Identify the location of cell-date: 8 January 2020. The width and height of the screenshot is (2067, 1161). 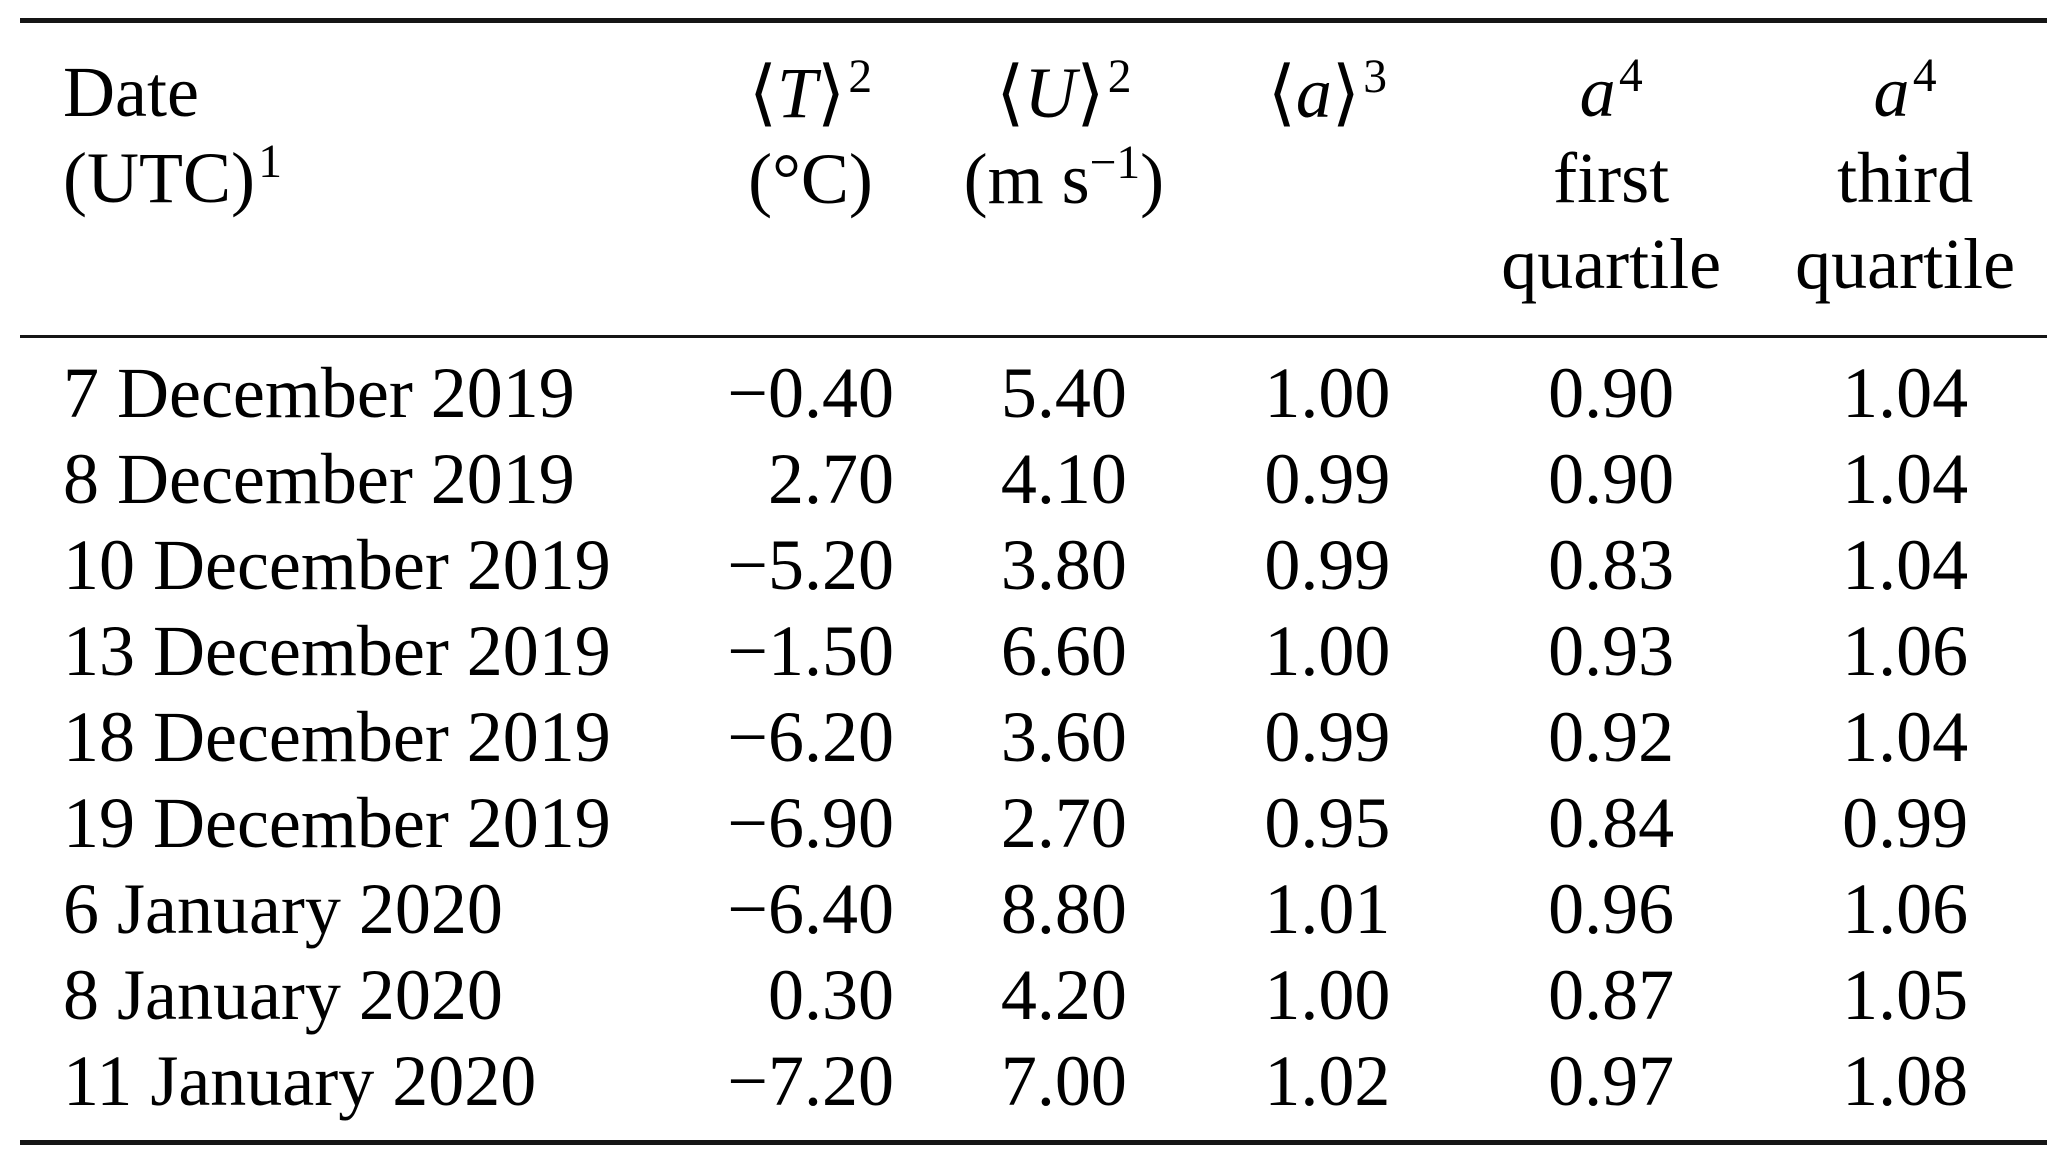
(283, 995).